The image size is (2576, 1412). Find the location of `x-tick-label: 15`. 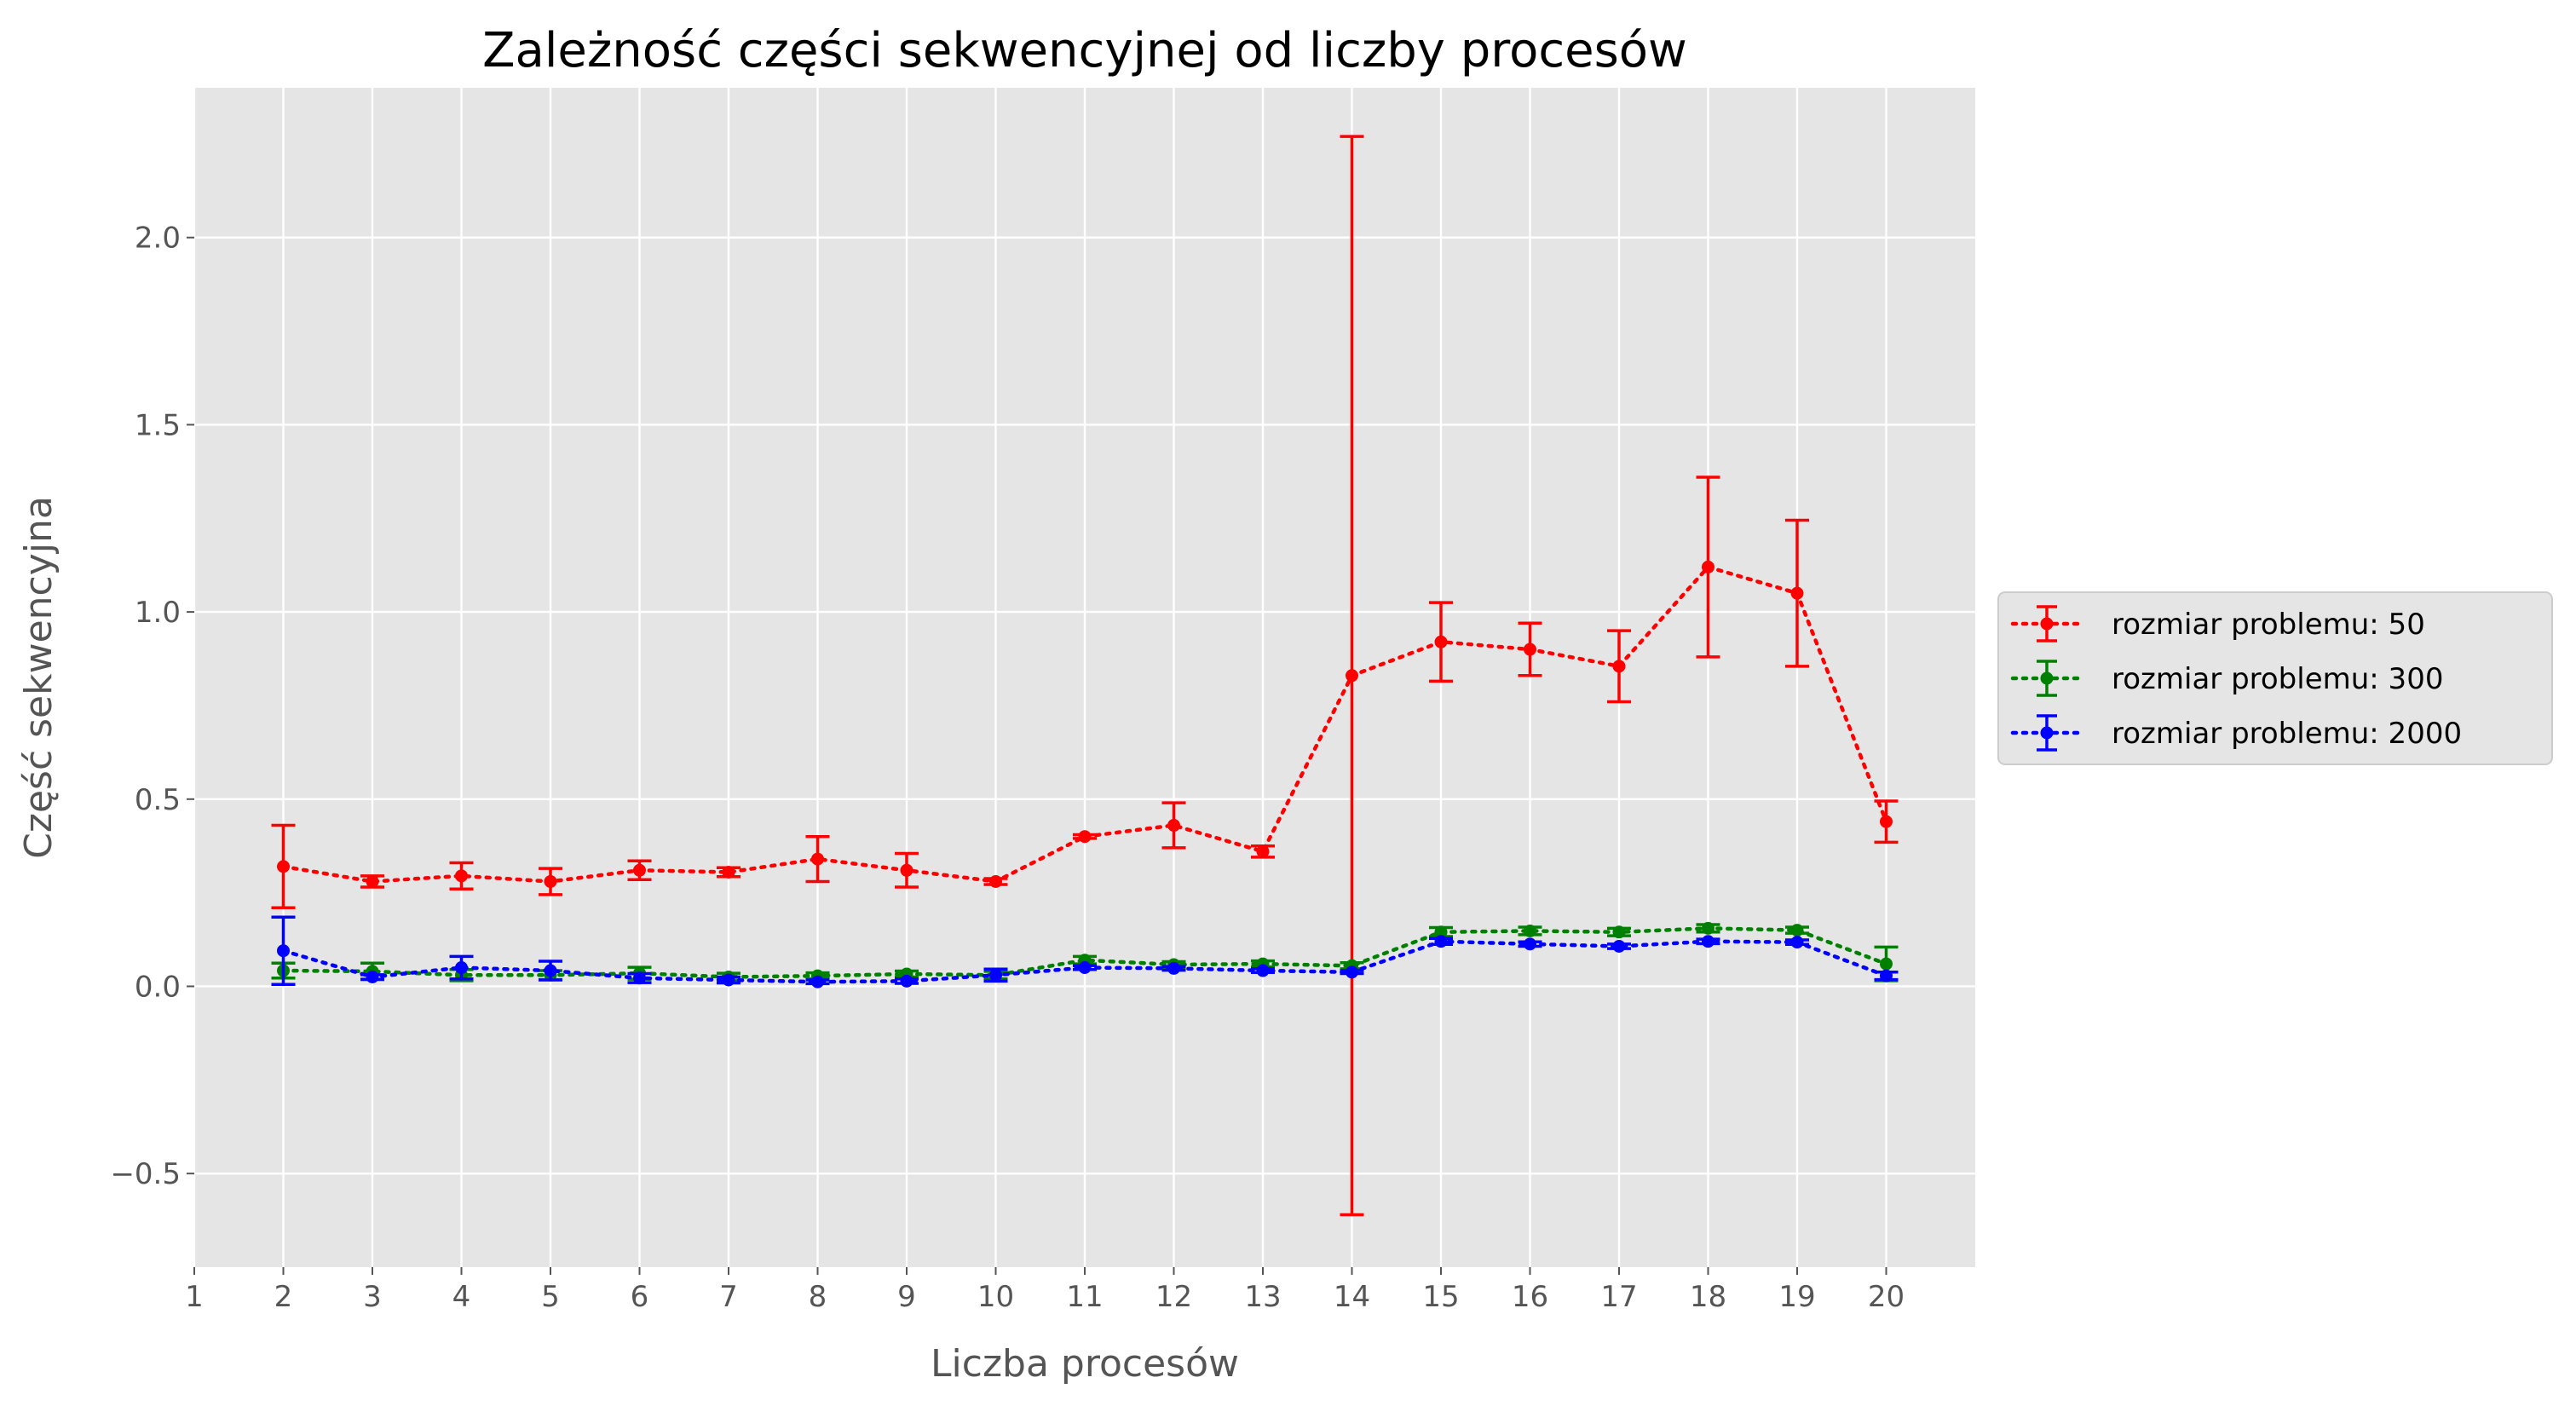

x-tick-label: 15 is located at coordinates (1440, 1297).